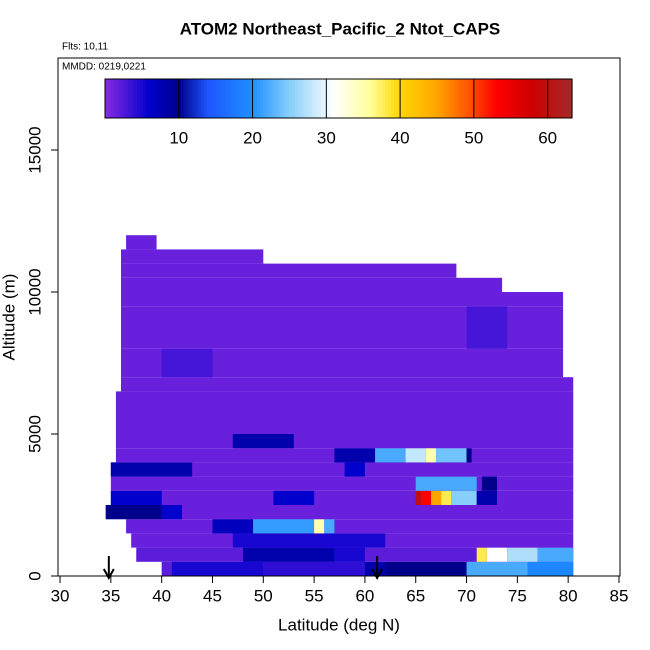 The image size is (650, 650). Describe the element at coordinates (263, 595) in the screenshot. I see `x-tick-label: 50` at that location.